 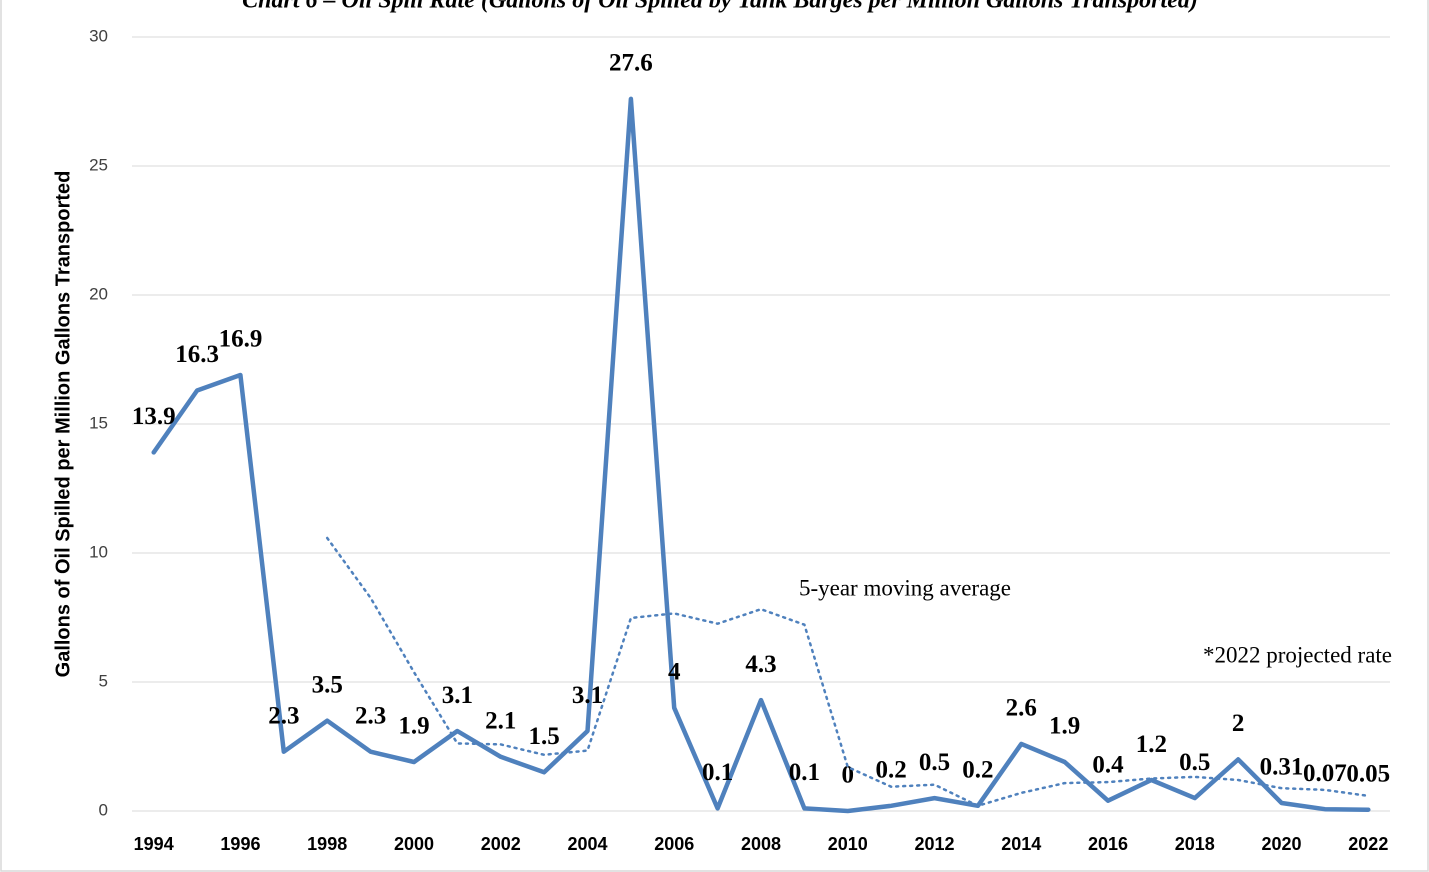 What do you see at coordinates (674, 844) in the screenshot?
I see `x-tick-label: 2006` at bounding box center [674, 844].